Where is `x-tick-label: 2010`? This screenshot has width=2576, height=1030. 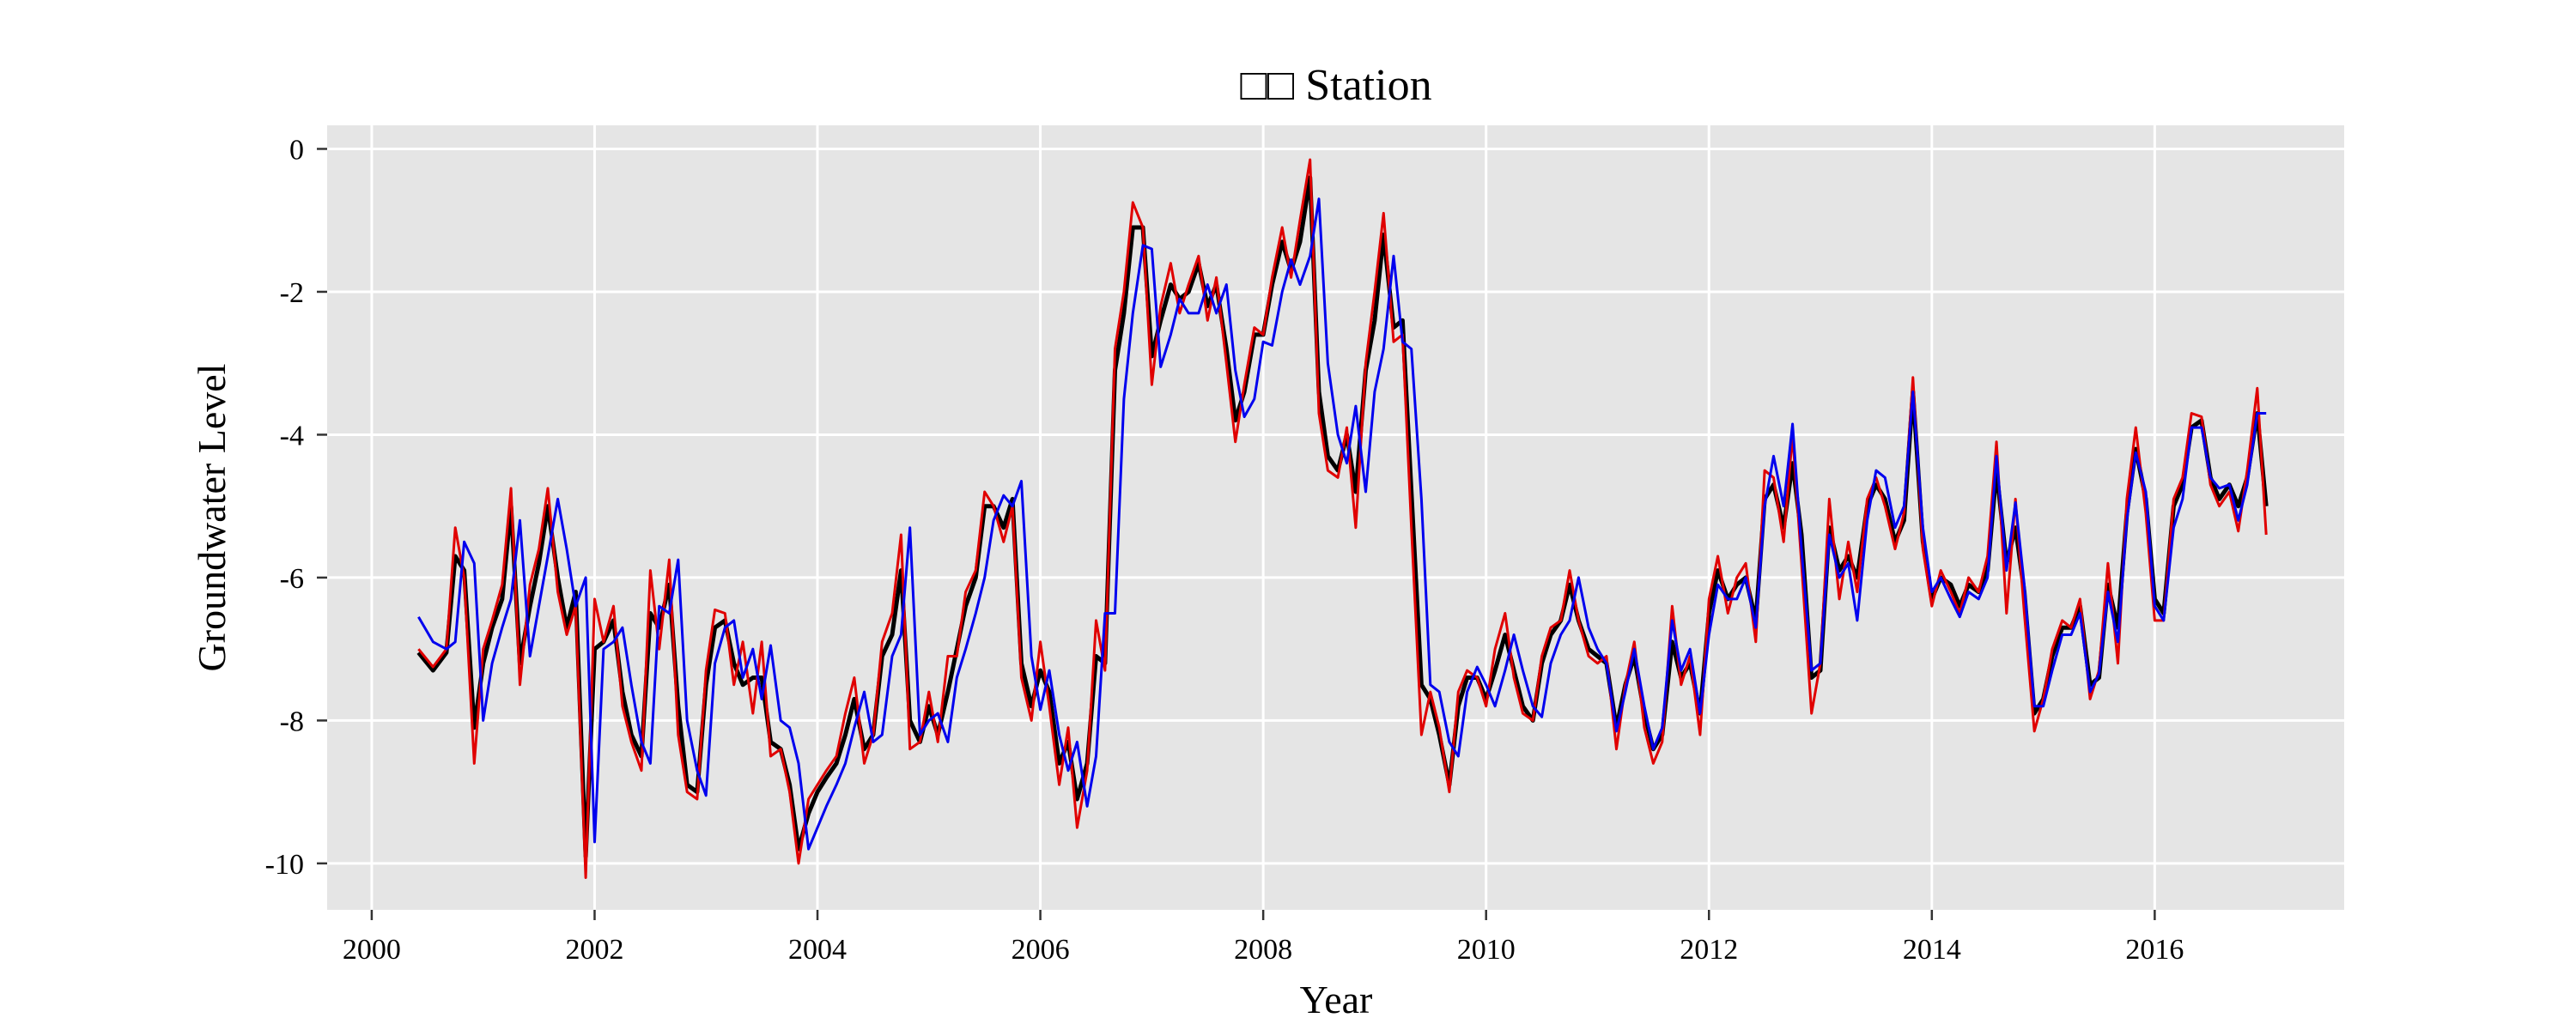 x-tick-label: 2010 is located at coordinates (1486, 950).